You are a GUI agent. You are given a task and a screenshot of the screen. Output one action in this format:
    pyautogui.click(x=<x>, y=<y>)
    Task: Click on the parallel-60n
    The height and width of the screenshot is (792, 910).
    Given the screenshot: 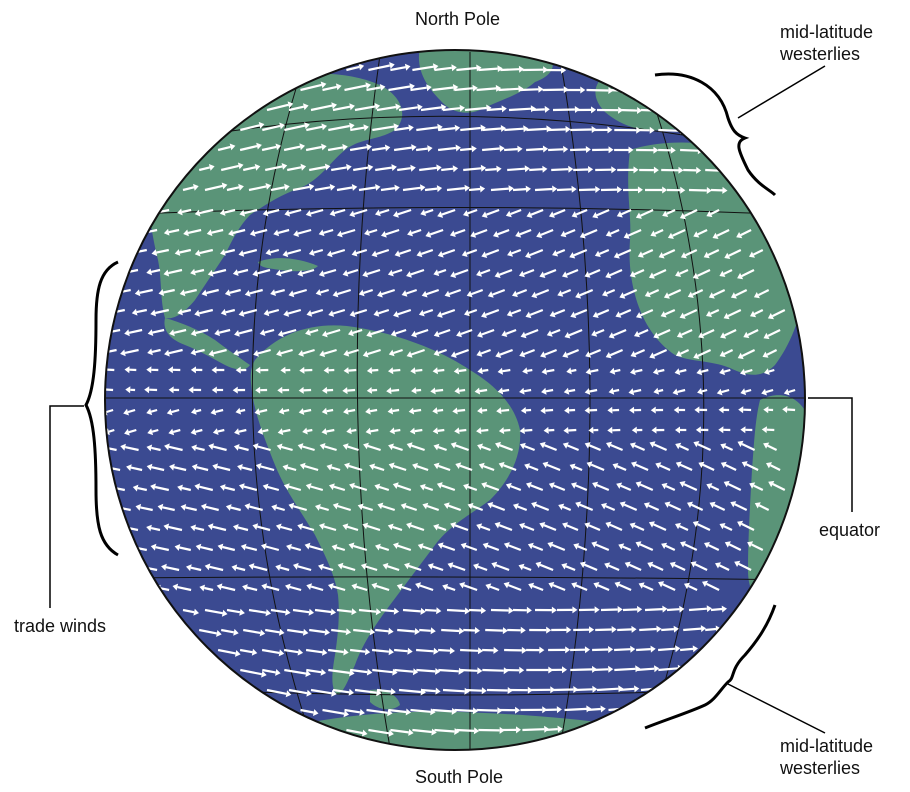 What is the action you would take?
    pyautogui.click(x=457, y=130)
    